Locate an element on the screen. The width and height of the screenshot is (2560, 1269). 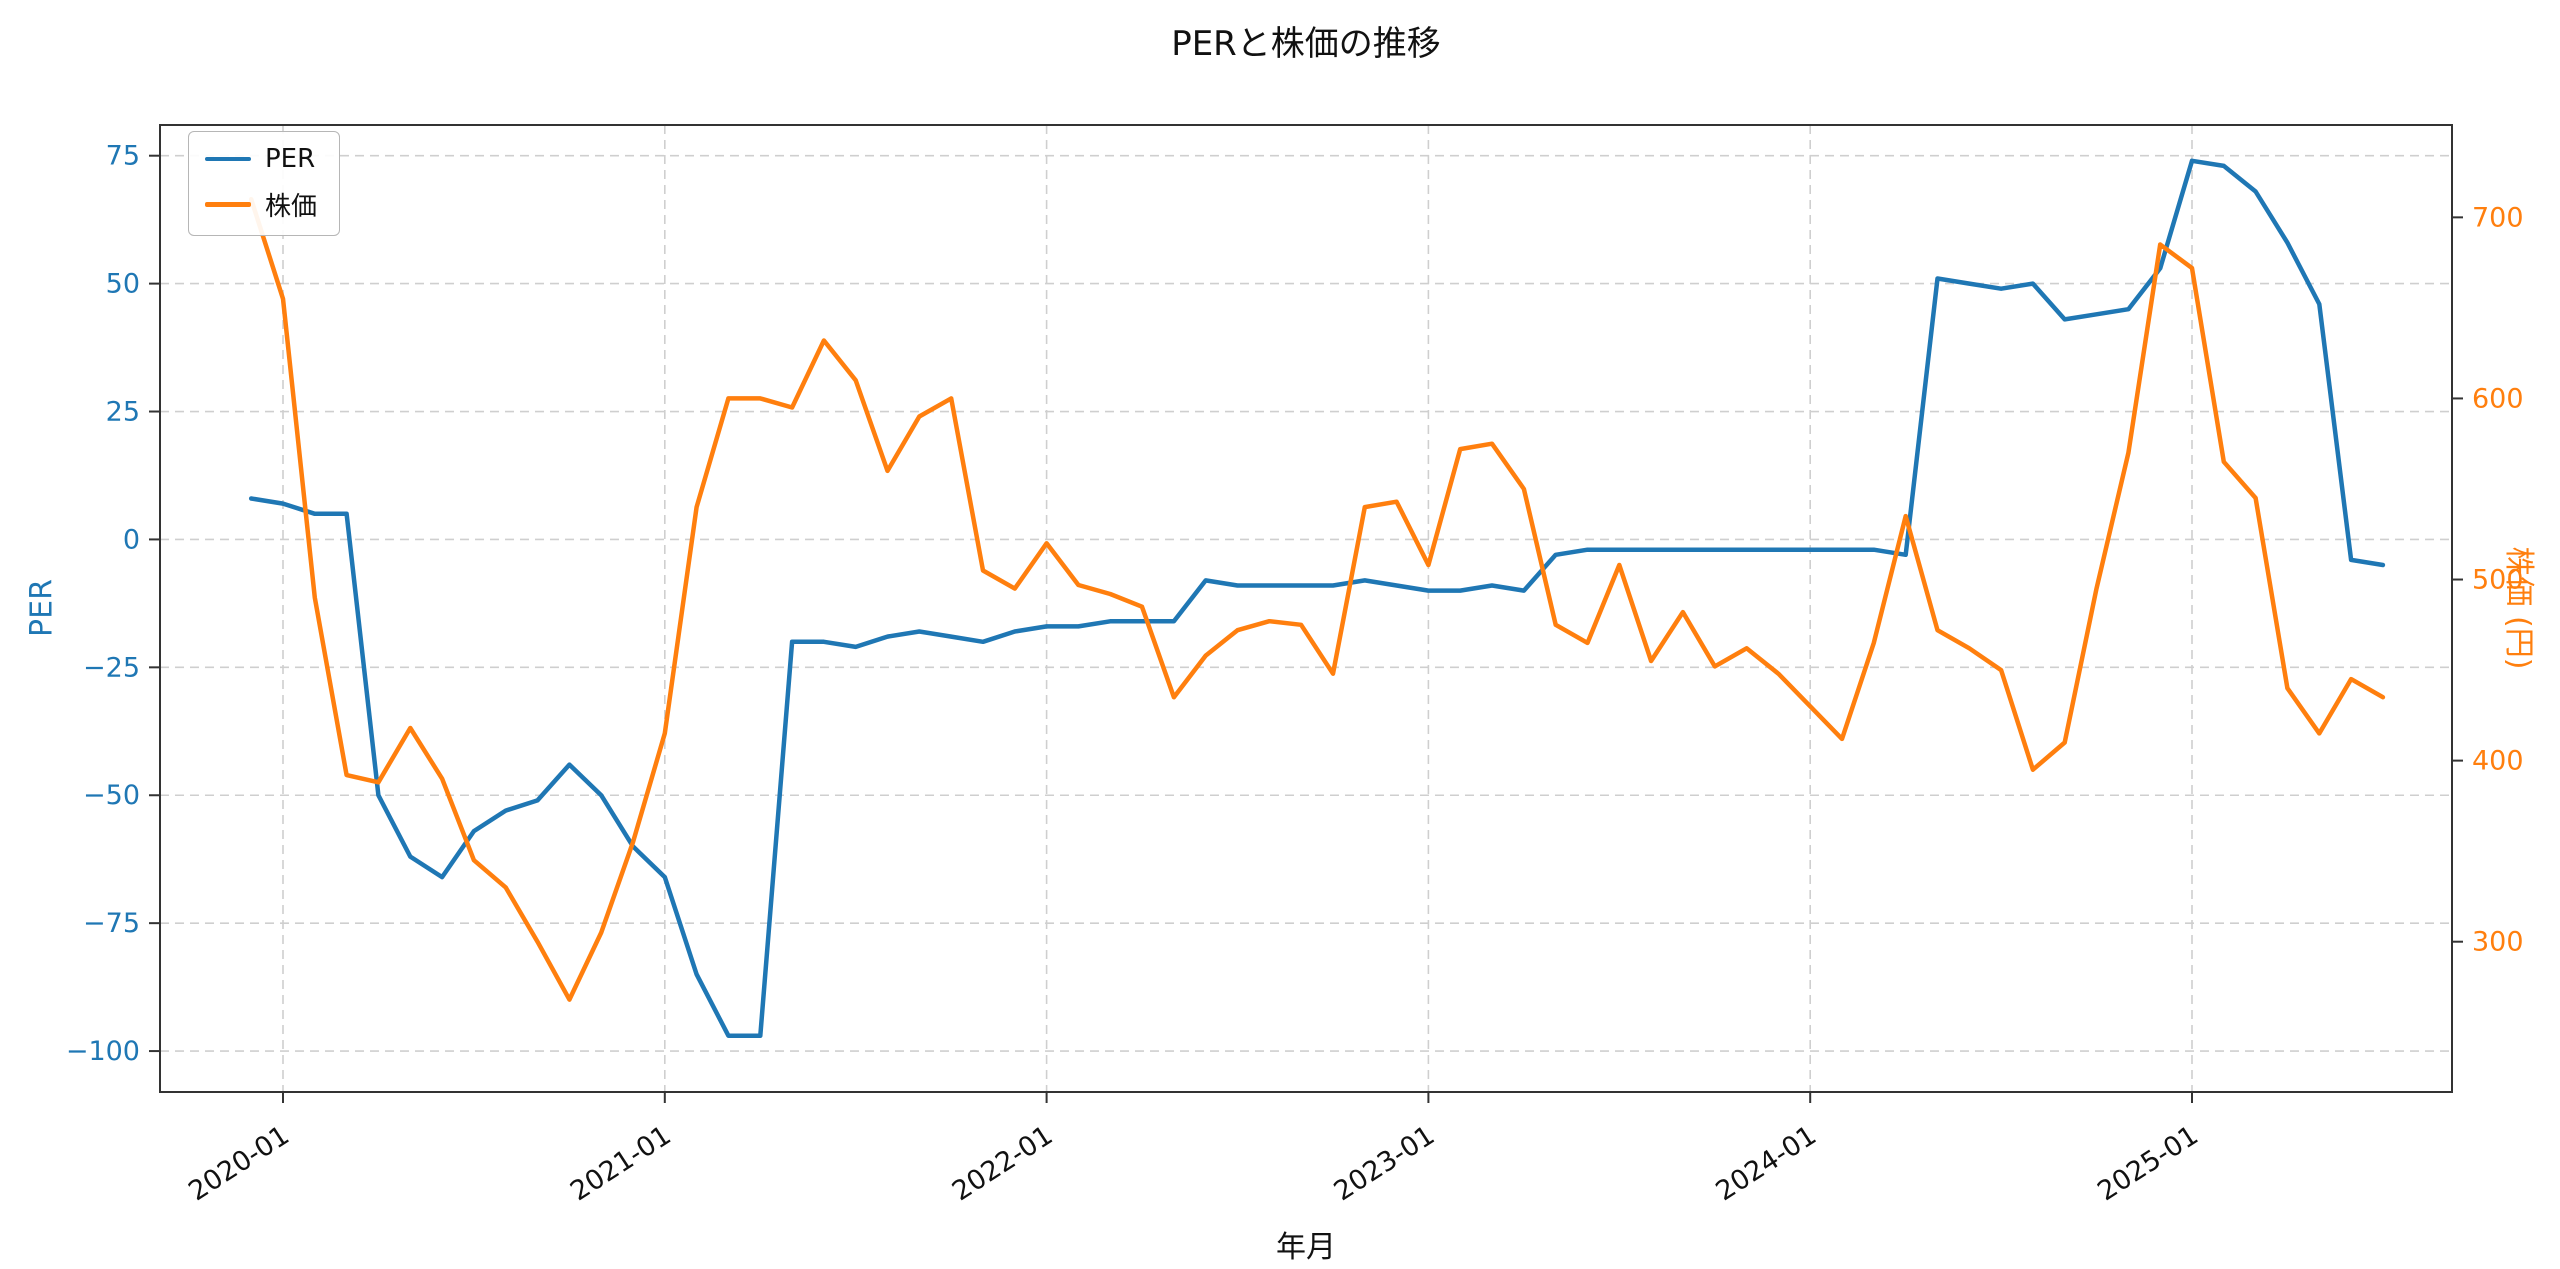
y-axis-left-label: PER is located at coordinates (42, 608).